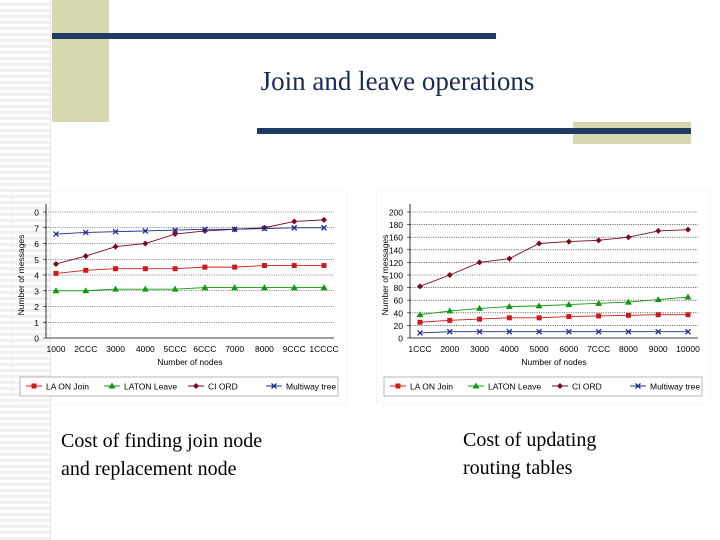  What do you see at coordinates (36, 323) in the screenshot?
I see `y-tick-label: 1` at bounding box center [36, 323].